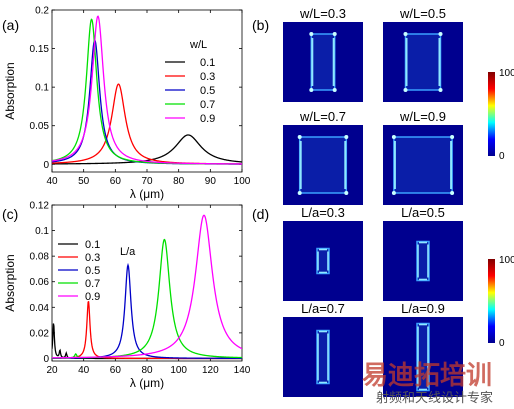 This screenshot has width=514, height=409. What do you see at coordinates (116, 370) in the screenshot?
I see `x-tick-label: 60` at bounding box center [116, 370].